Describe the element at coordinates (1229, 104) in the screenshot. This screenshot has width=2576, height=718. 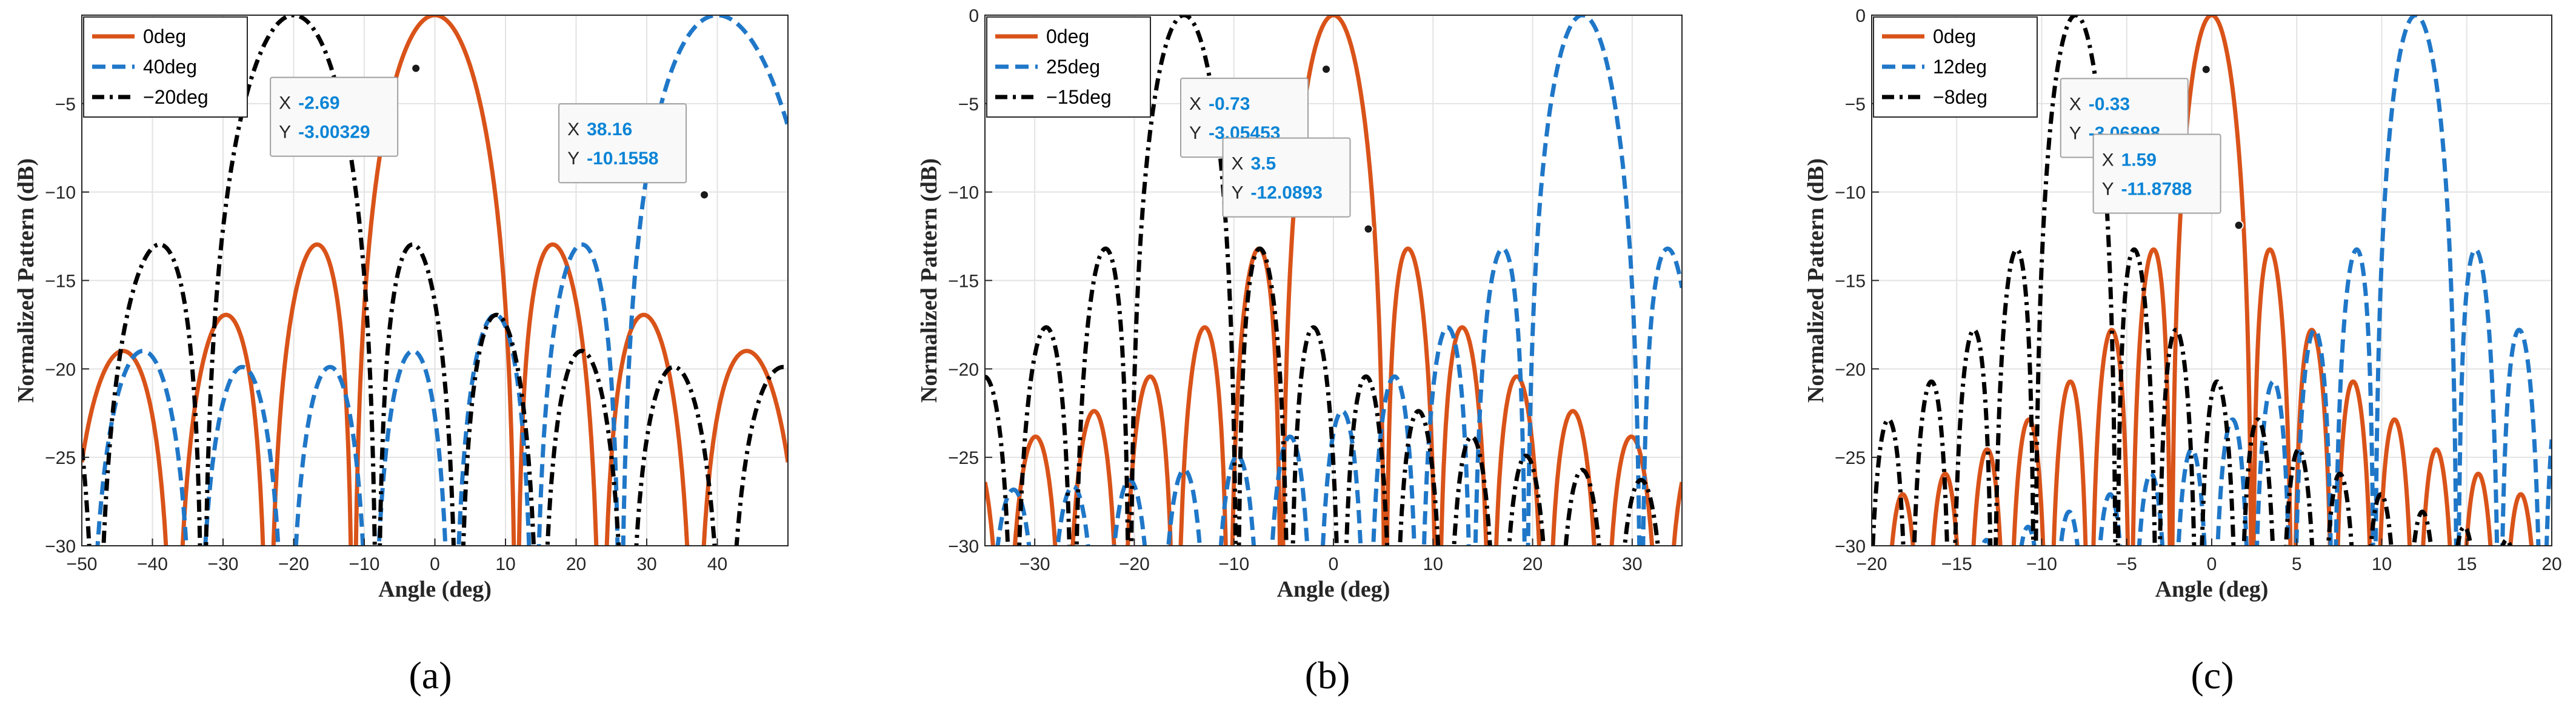
I see `datatip-x-value: -0.73` at that location.